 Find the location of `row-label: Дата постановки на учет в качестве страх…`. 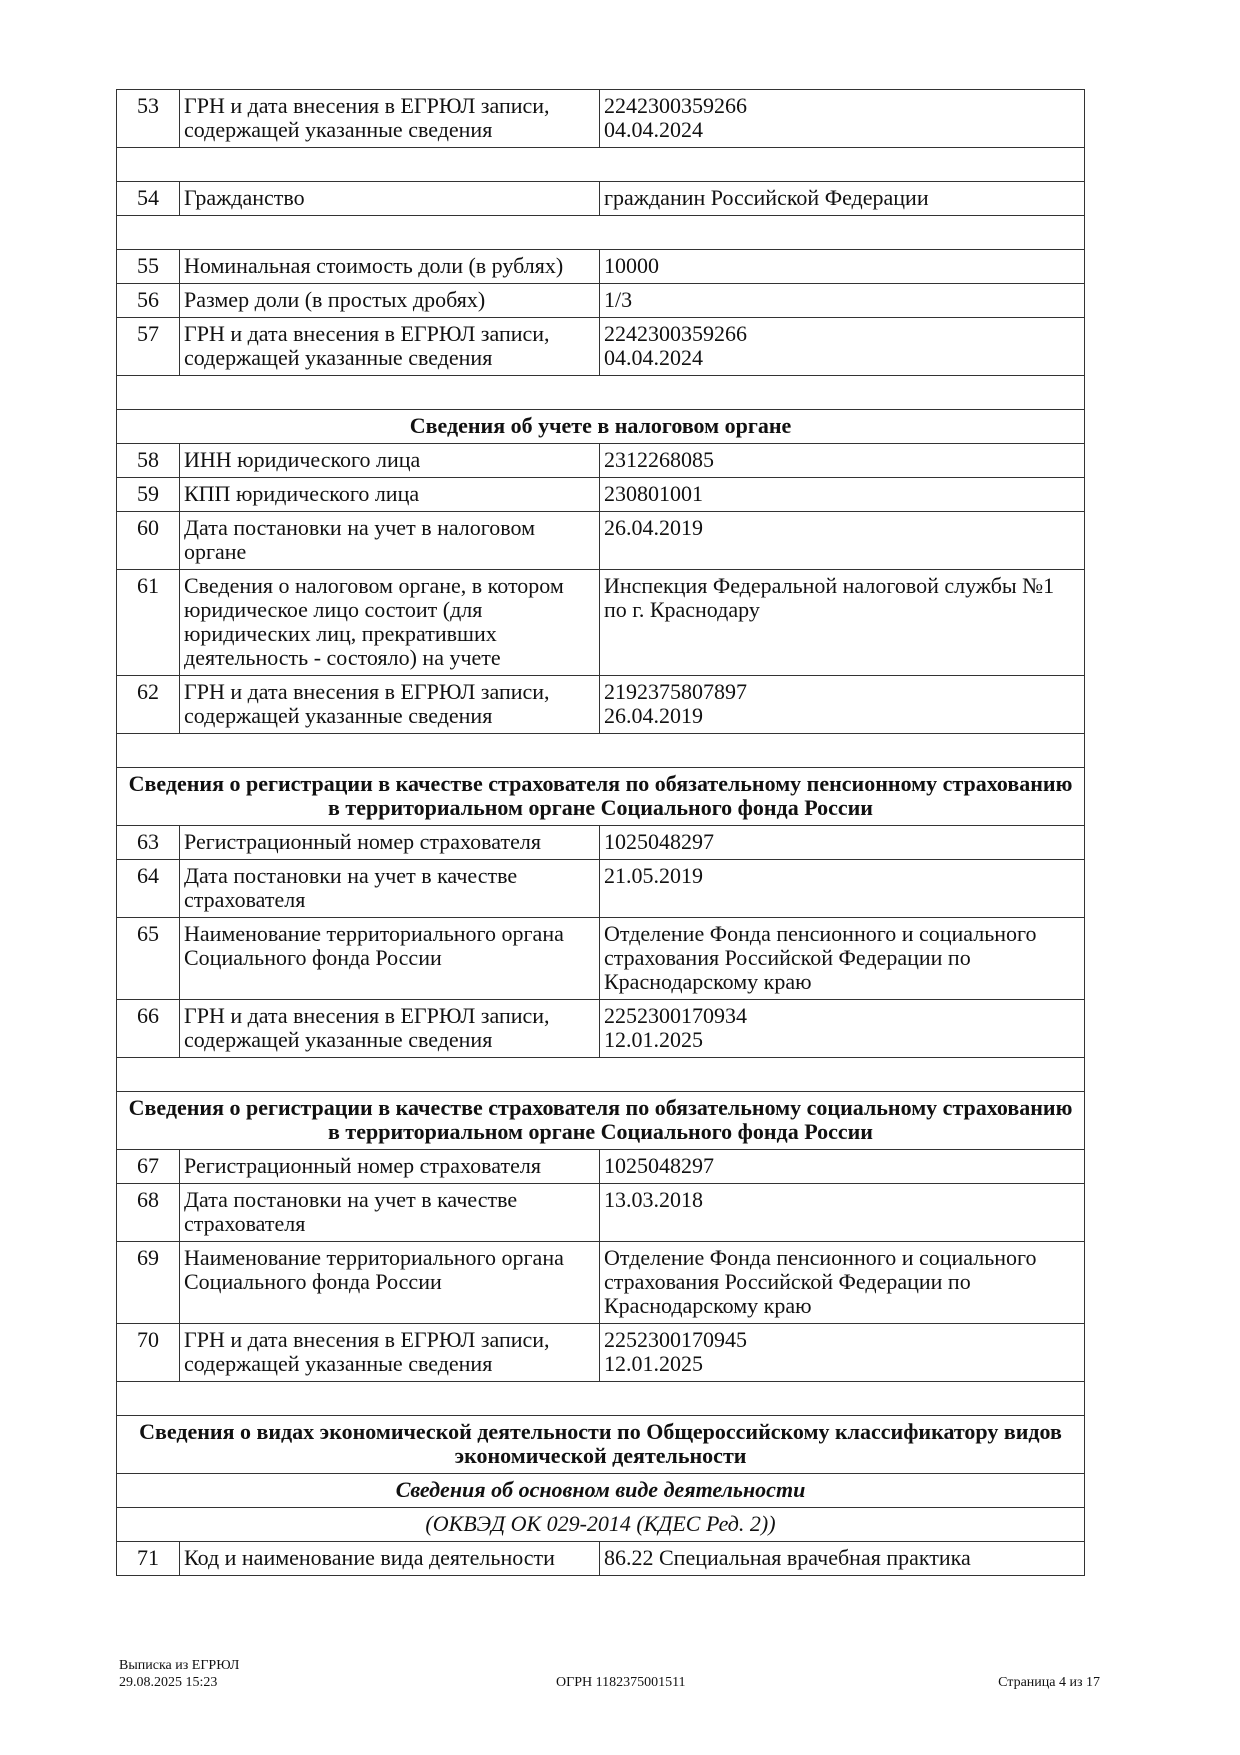

row-label: Дата постановки на учет в качестве страх… is located at coordinates (389, 888).